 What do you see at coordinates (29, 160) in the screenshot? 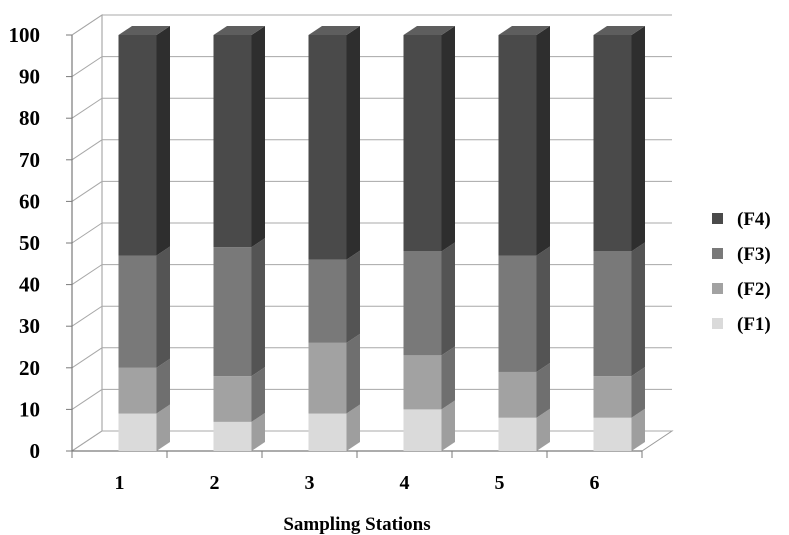
I see `y-tick-label: 70` at bounding box center [29, 160].